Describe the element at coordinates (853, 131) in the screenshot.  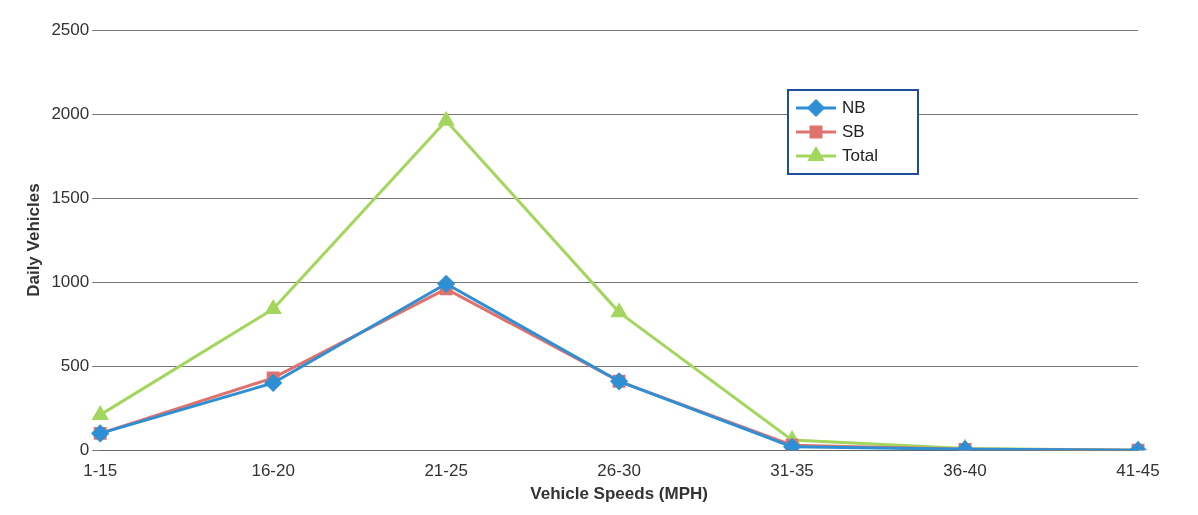
I see `legend-label: SB` at that location.